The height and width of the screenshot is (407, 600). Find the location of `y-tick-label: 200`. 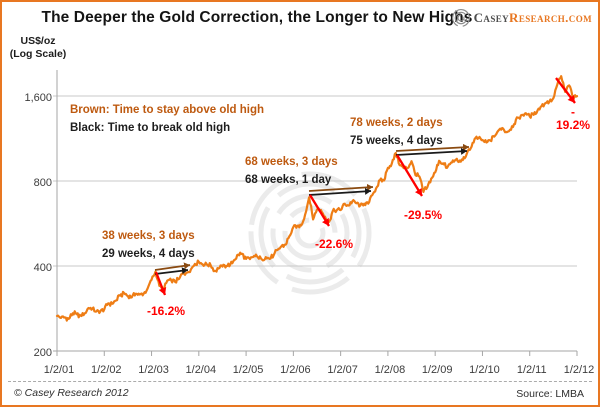

y-tick-label: 200 is located at coordinates (42, 353).